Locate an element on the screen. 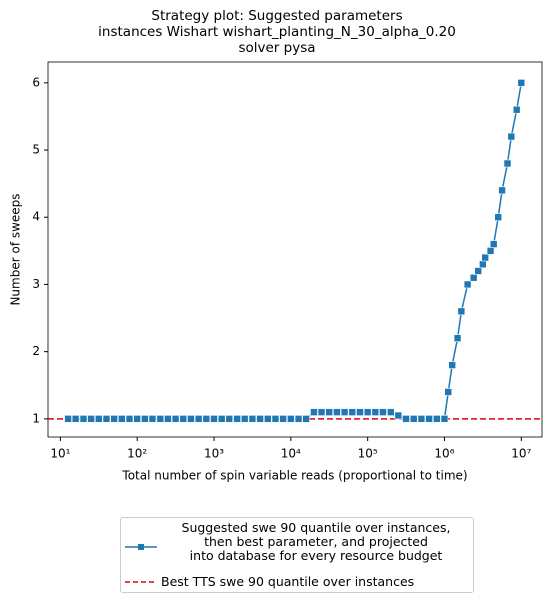 The height and width of the screenshot is (605, 554). x-tick-label: 10⁵ is located at coordinates (368, 454).